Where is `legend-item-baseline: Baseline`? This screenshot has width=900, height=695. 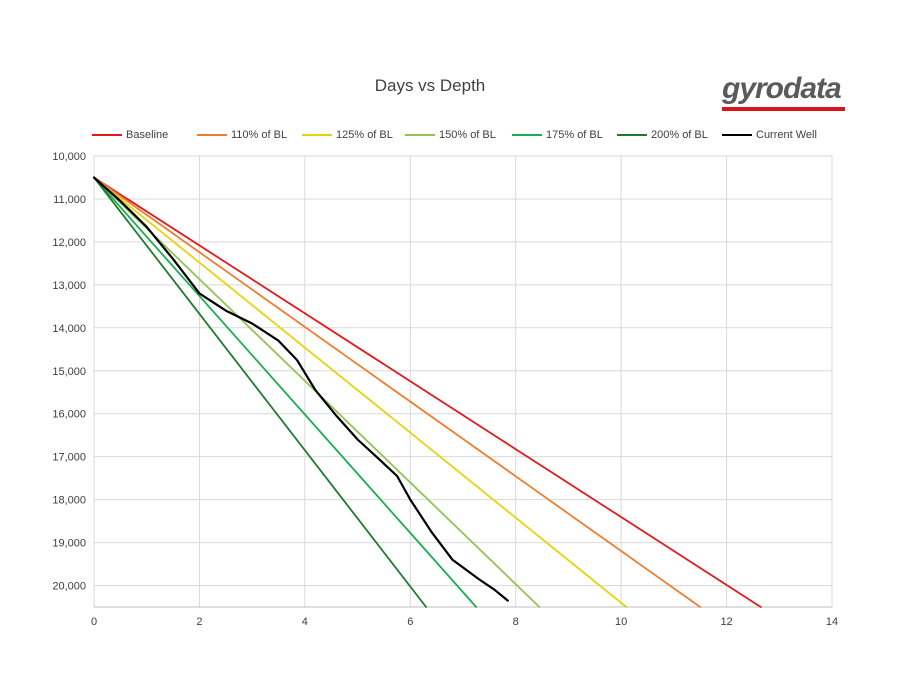
legend-item-baseline: Baseline is located at coordinates (130, 135).